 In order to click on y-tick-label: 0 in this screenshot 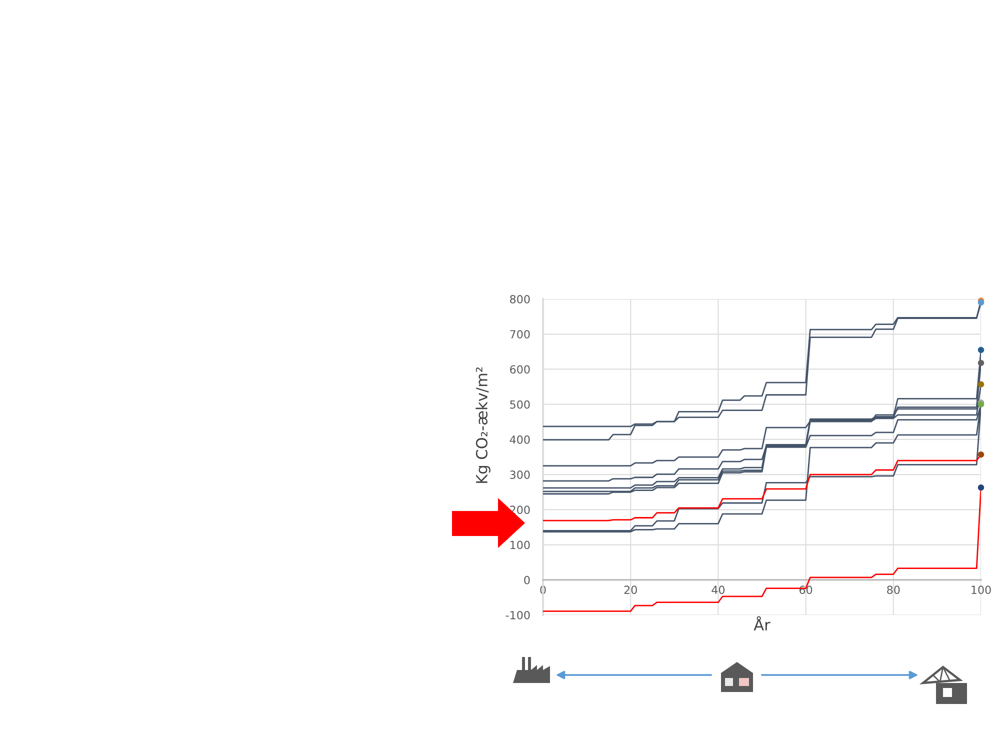, I will do `click(527, 580)`.